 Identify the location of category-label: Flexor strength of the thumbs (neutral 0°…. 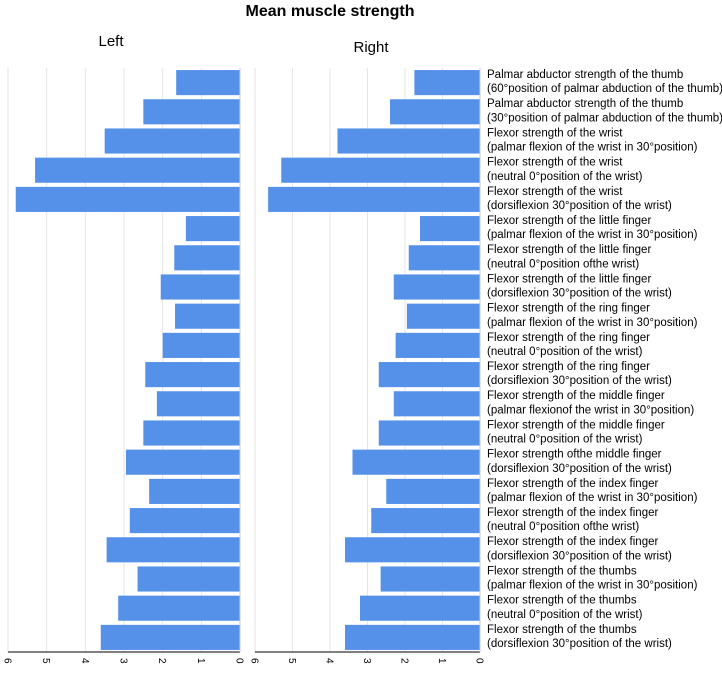
(565, 608).